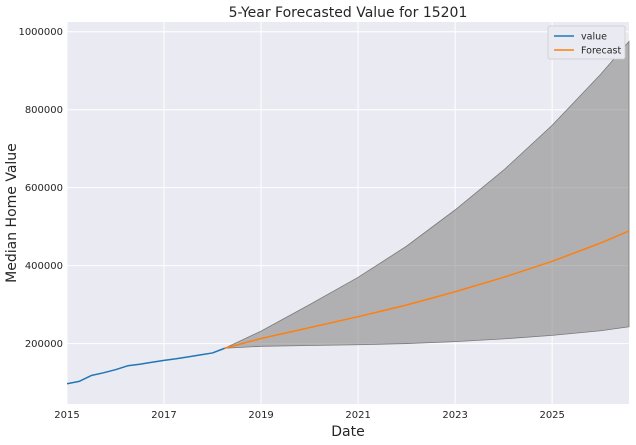 This screenshot has width=636, height=445. What do you see at coordinates (454, 415) in the screenshot?
I see `x-tick-label: 2023` at bounding box center [454, 415].